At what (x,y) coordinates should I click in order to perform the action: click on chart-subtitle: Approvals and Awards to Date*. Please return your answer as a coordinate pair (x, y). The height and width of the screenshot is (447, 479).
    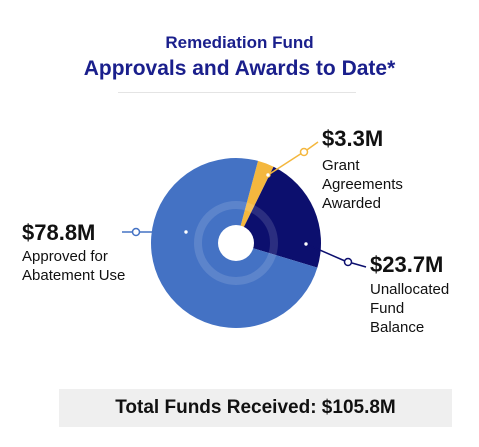
    Looking at the image, I should click on (239, 68).